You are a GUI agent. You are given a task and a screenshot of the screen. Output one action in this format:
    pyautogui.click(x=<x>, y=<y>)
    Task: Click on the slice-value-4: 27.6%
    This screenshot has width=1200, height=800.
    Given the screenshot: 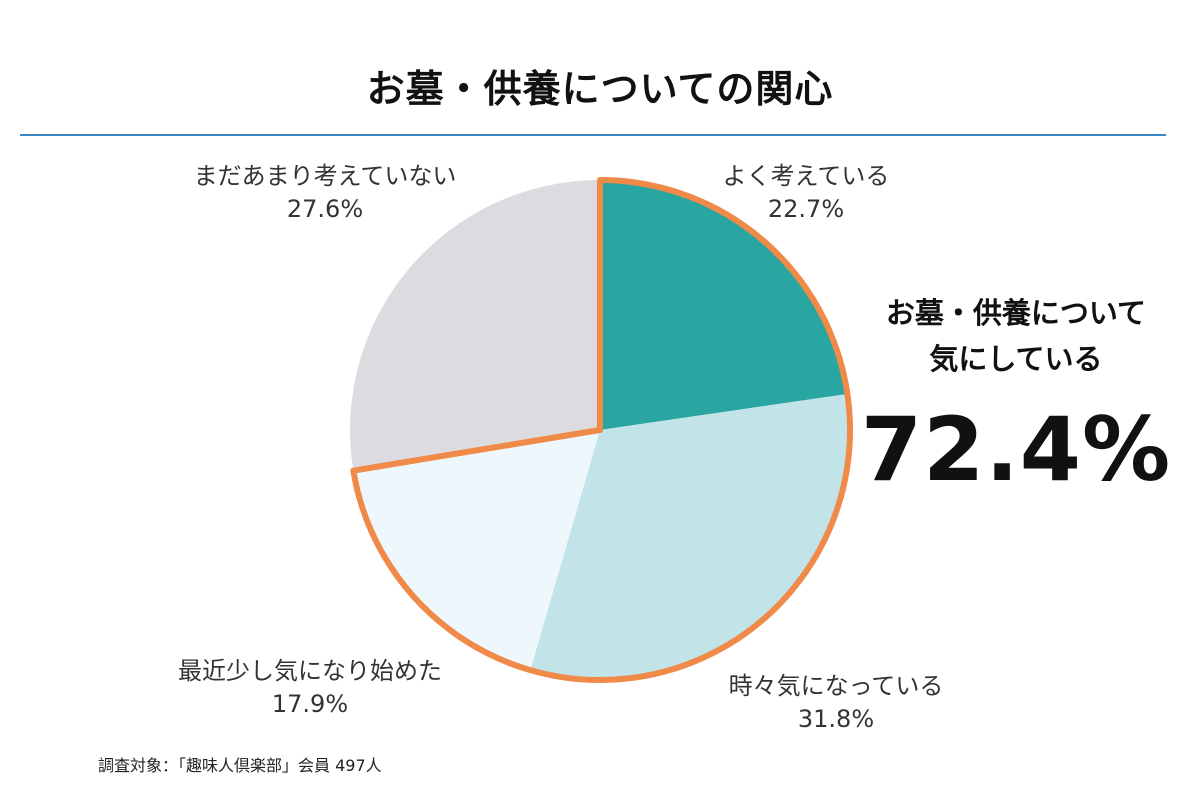 What is the action you would take?
    pyautogui.click(x=325, y=209)
    